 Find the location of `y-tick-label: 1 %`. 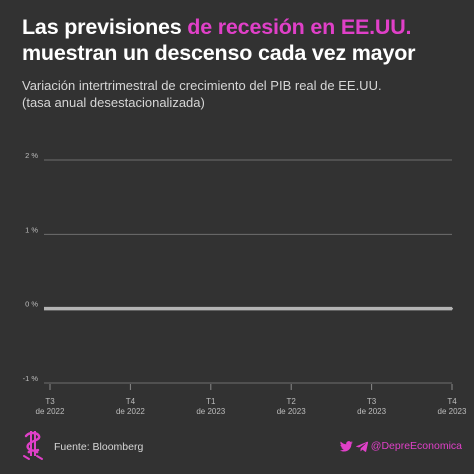

y-tick-label: 1 % is located at coordinates (31, 229).